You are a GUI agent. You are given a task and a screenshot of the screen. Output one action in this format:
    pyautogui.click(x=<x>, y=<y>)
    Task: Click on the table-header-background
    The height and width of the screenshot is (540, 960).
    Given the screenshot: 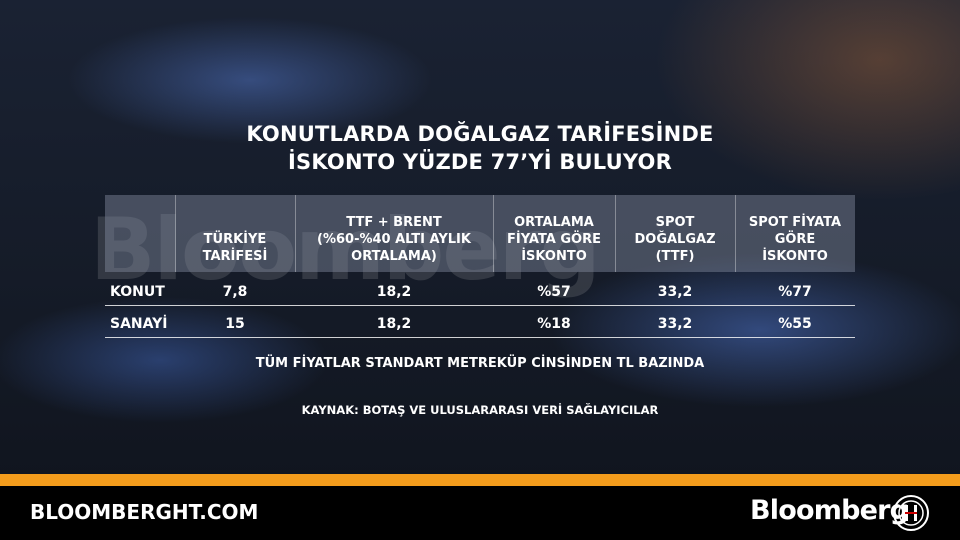 What is the action you would take?
    pyautogui.click(x=480, y=233)
    